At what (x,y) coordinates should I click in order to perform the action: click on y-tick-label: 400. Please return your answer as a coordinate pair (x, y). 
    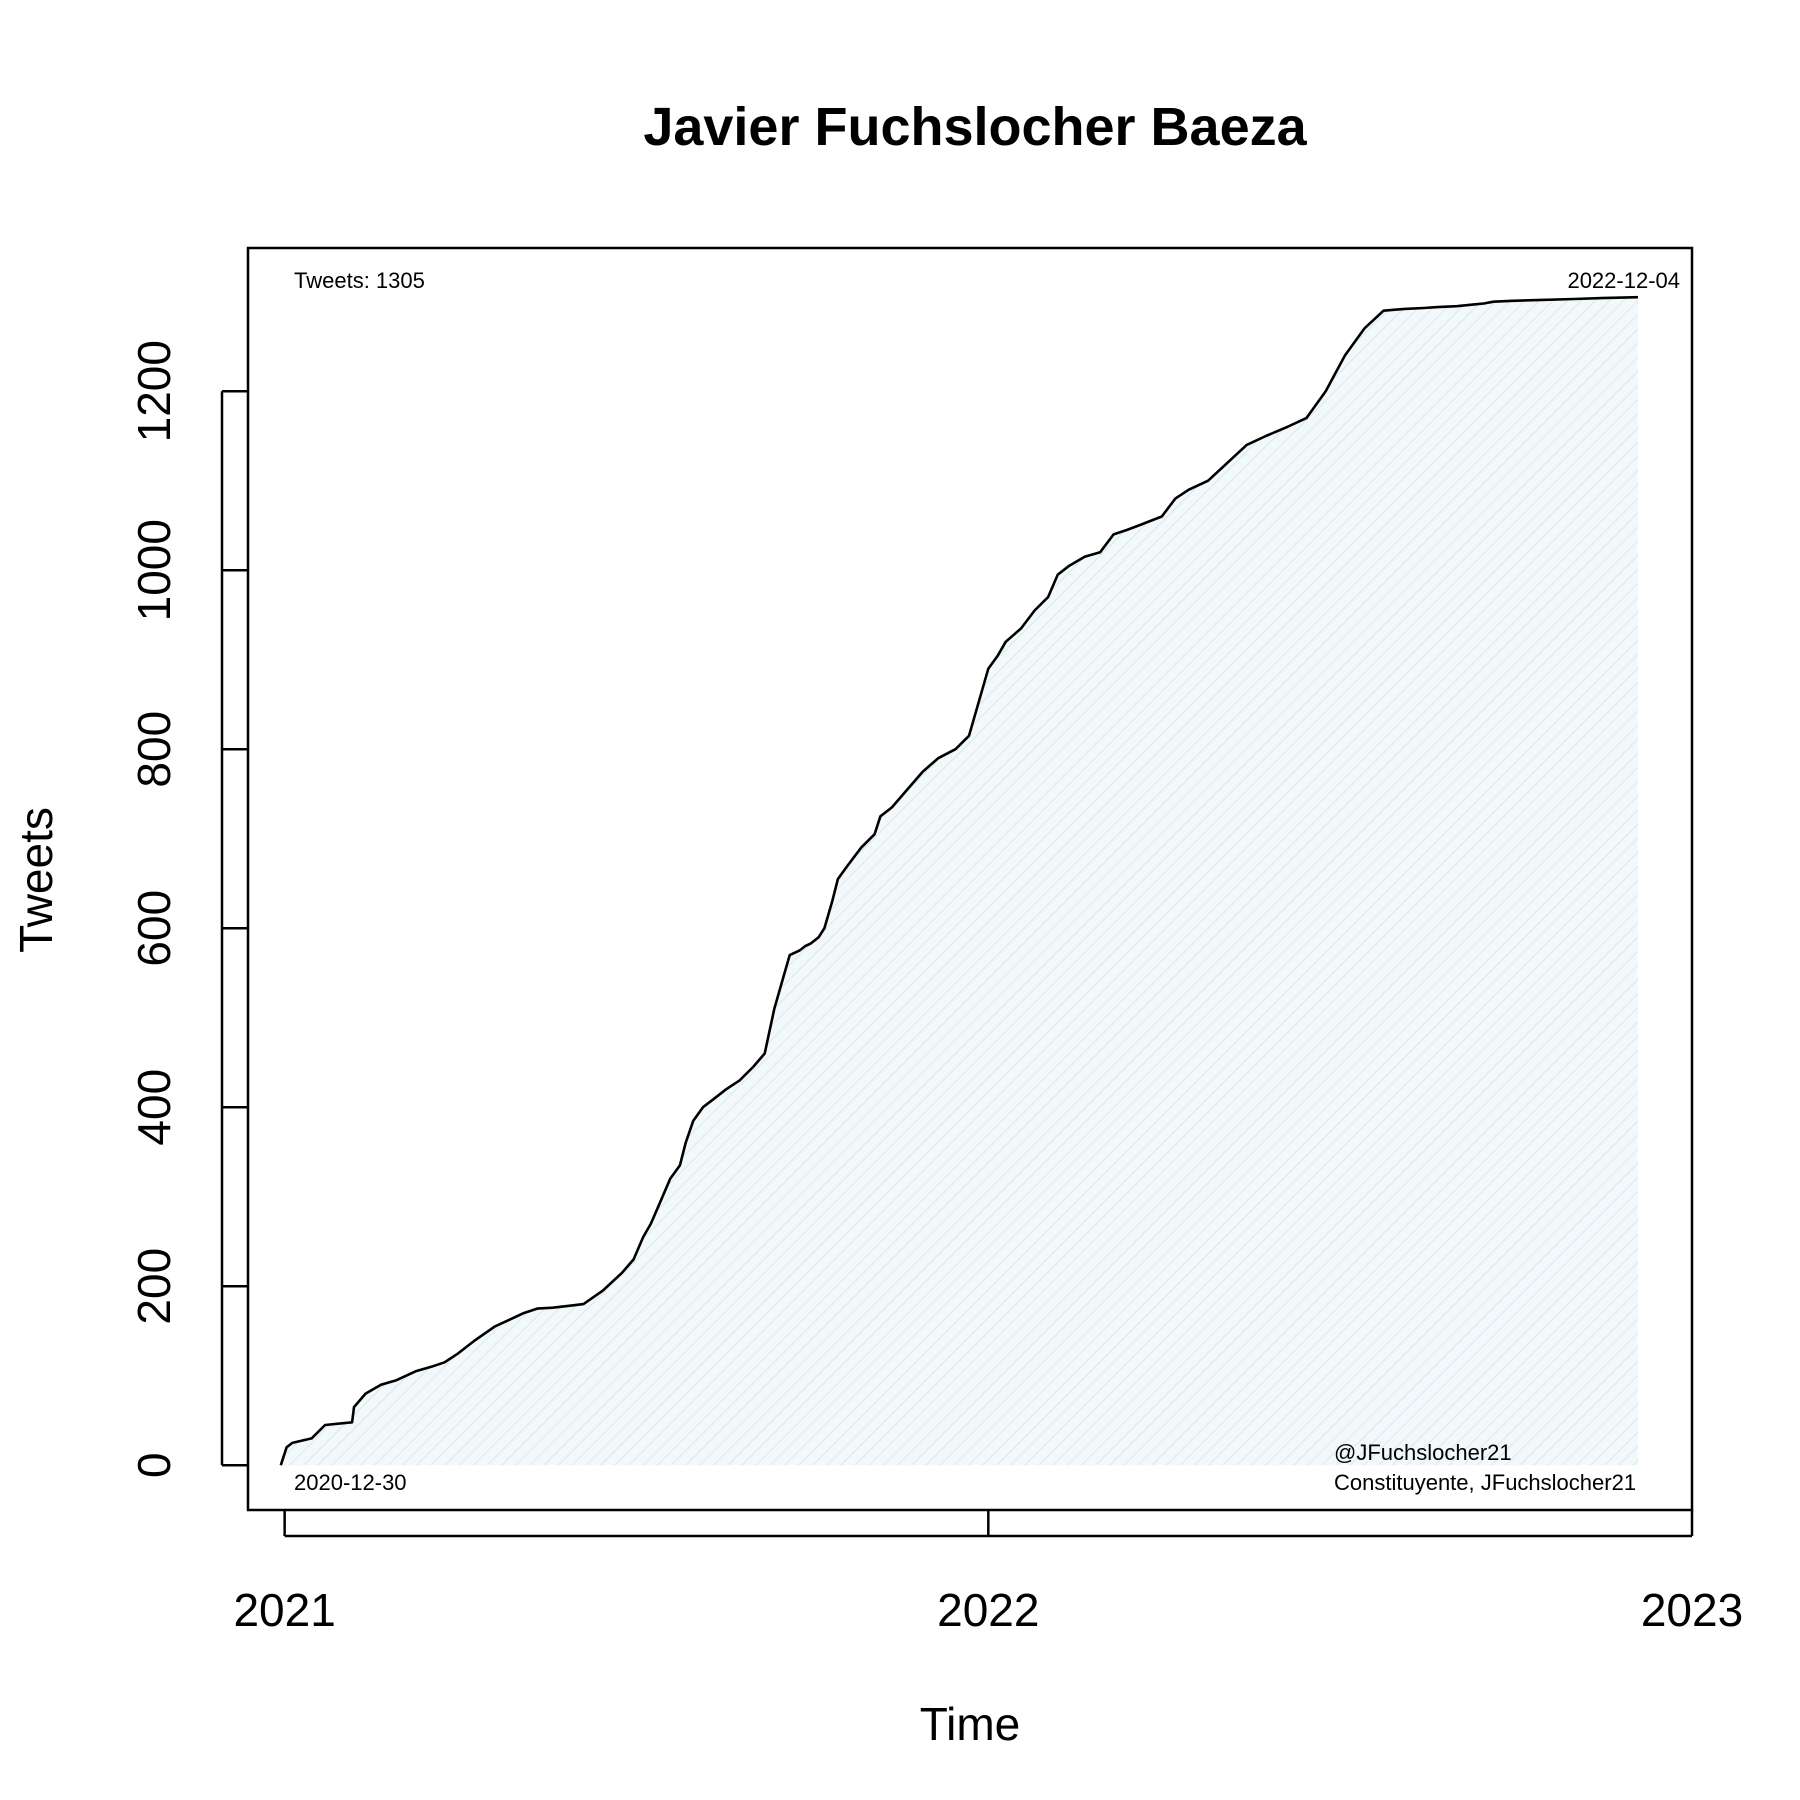
    Looking at the image, I should click on (154, 1107).